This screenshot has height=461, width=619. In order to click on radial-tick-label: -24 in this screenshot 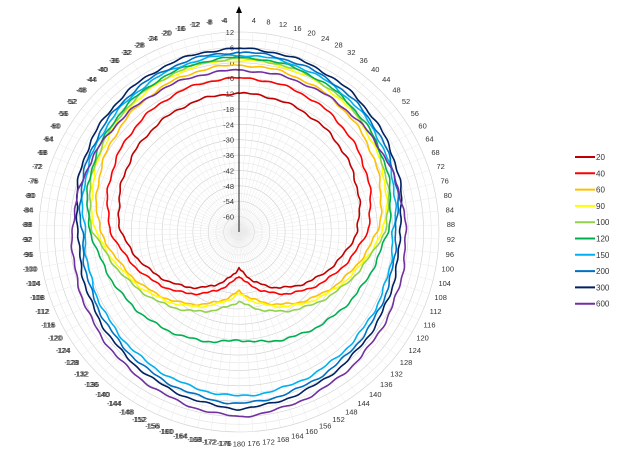, I will do `click(228, 124)`.